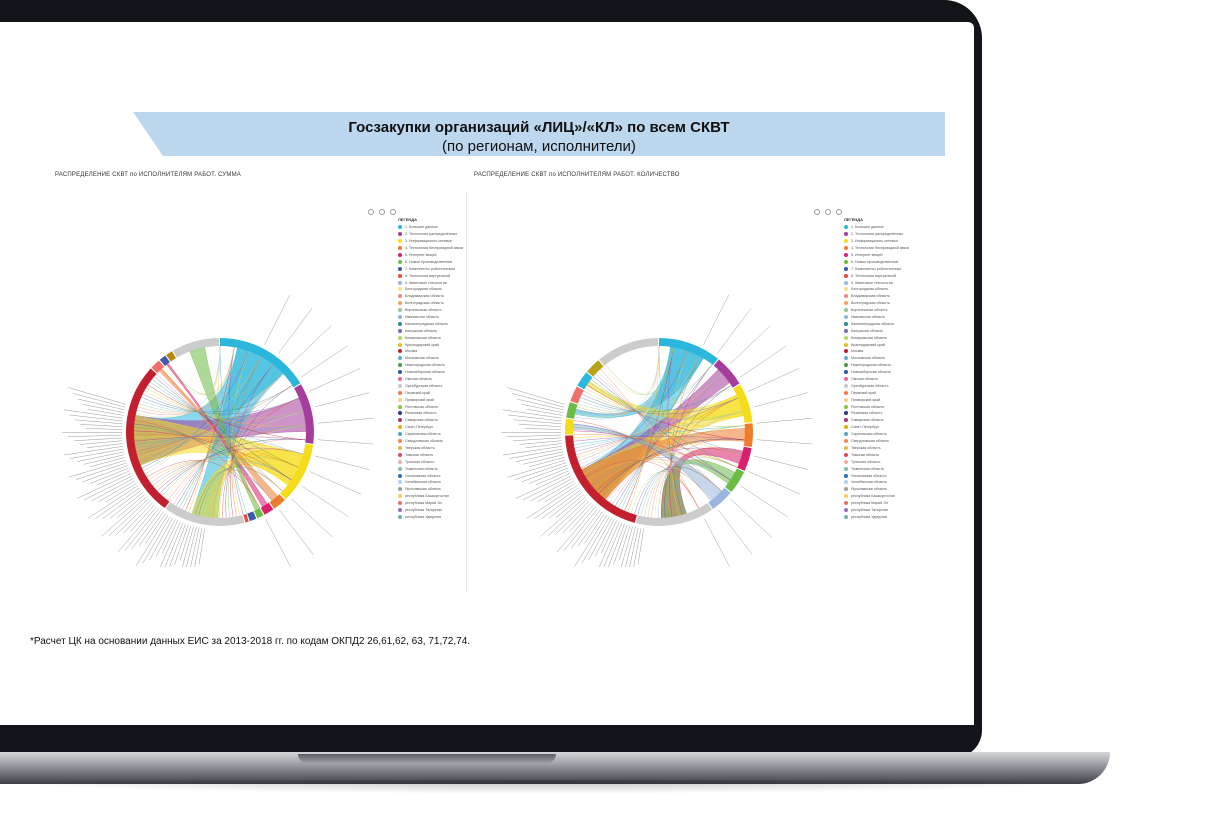  I want to click on legend-item: Москва, so click(435, 351).